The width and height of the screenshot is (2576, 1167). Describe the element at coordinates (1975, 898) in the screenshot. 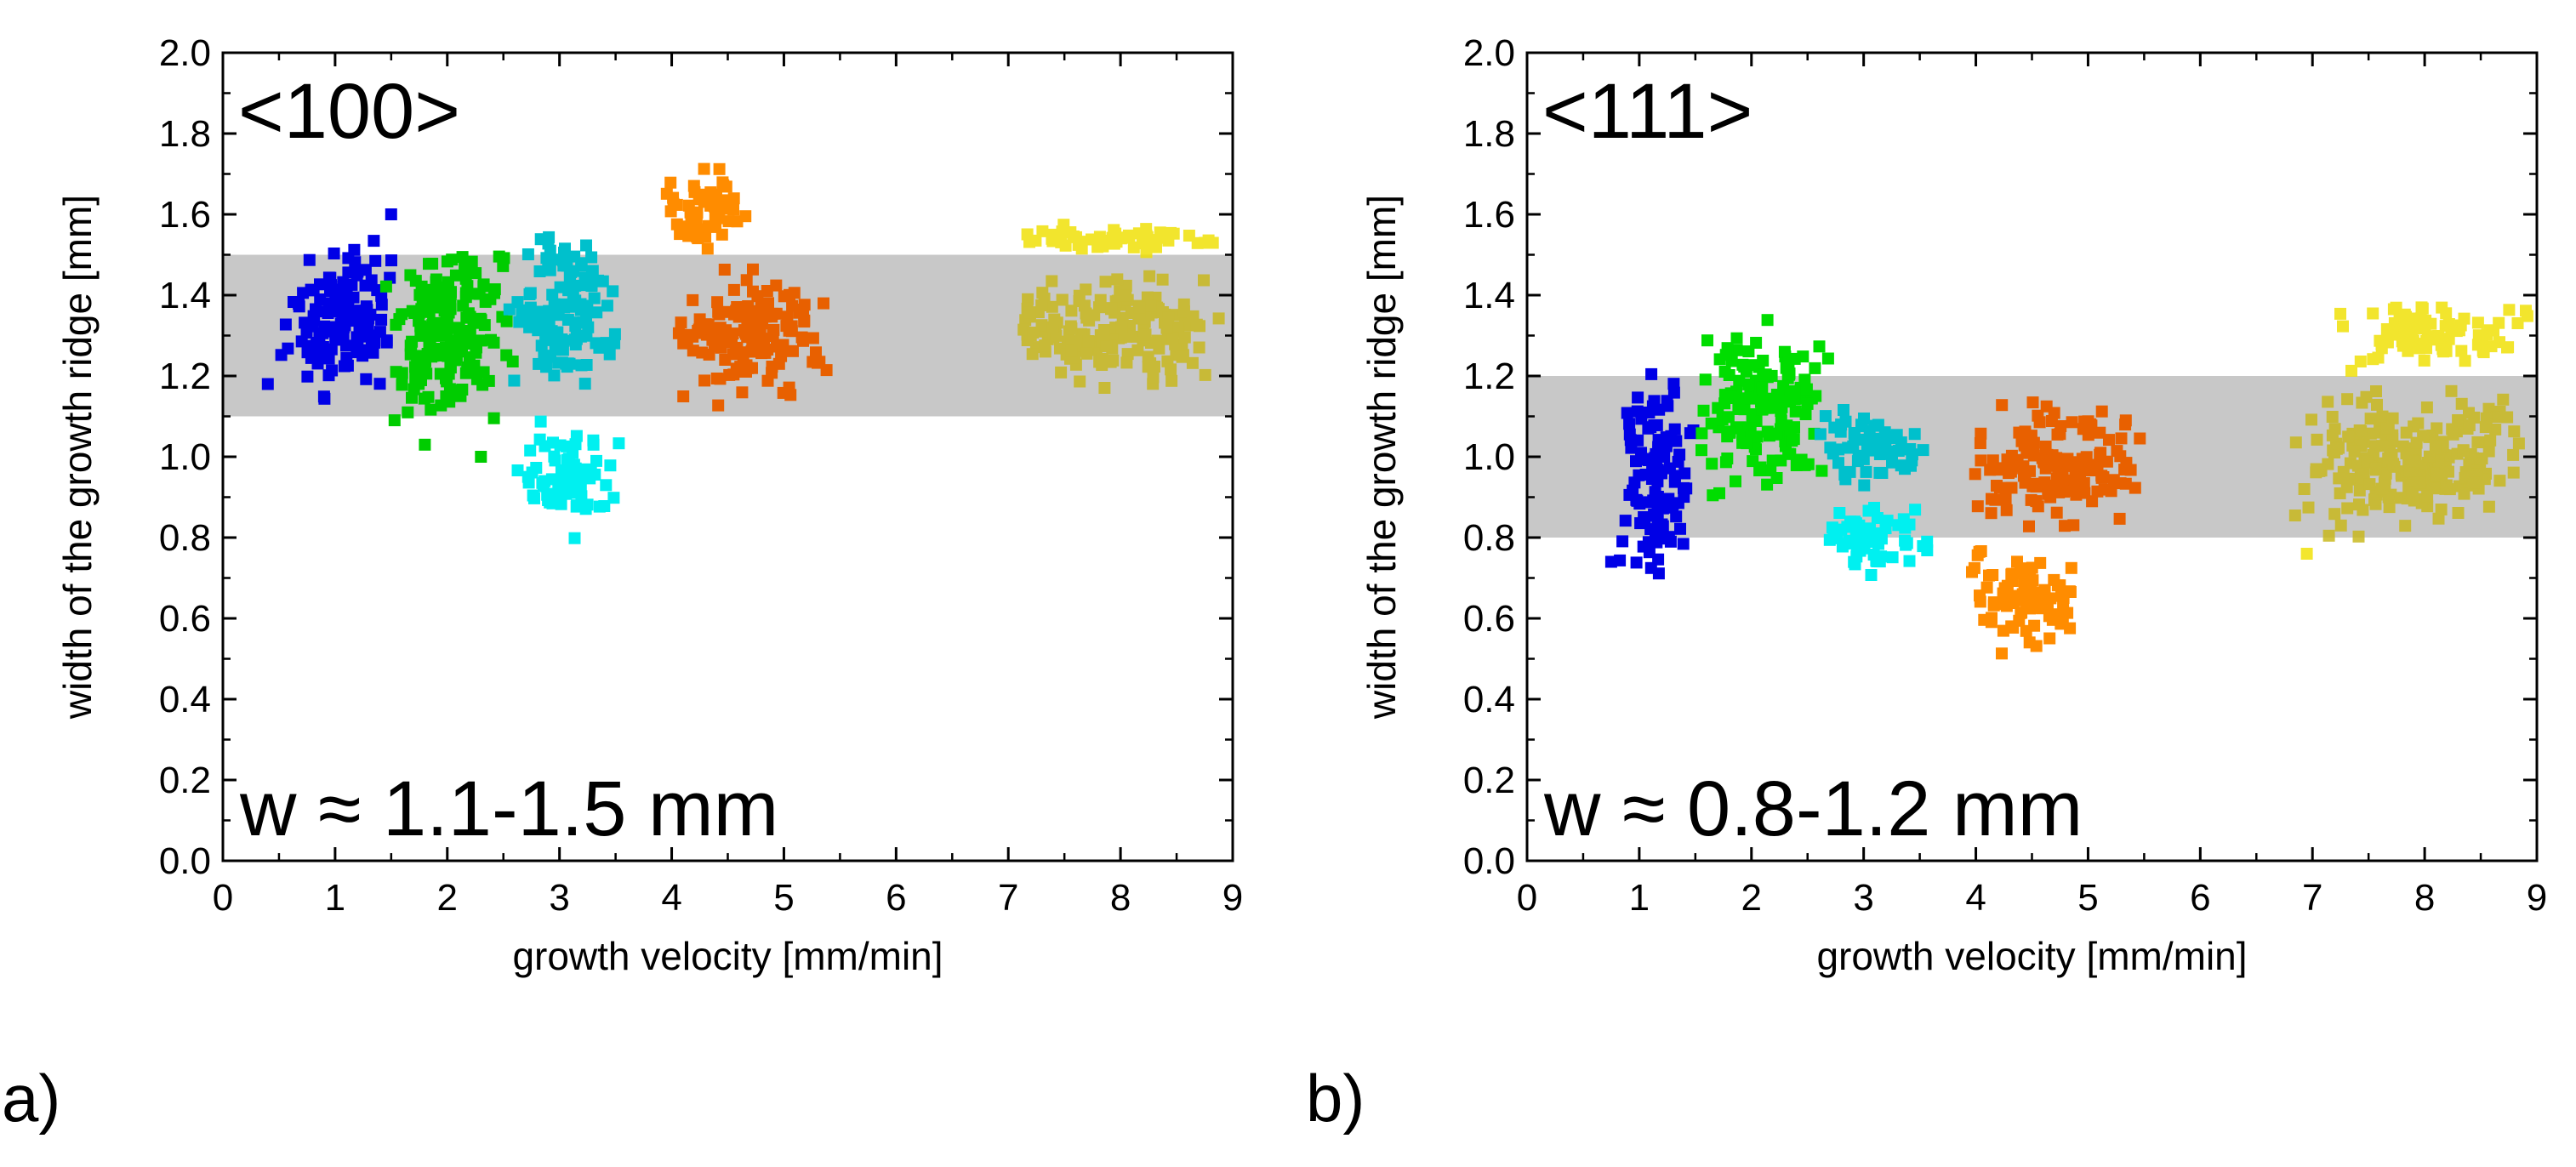

I see `x-tick-label: 4` at that location.